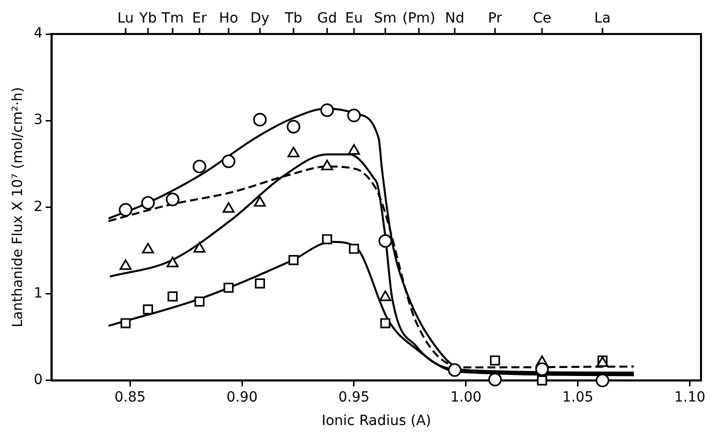 Image resolution: width=715 pixels, height=438 pixels. Describe the element at coordinates (147, 18) in the screenshot. I see `annotation: Yb` at that location.